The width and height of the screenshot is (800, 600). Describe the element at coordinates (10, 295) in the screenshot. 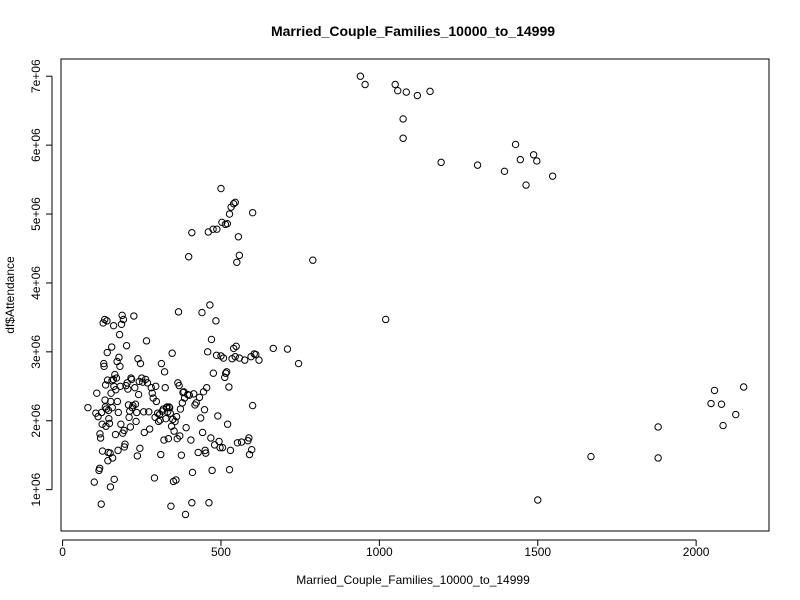

I see `y-axis-label: df$Attendance` at that location.